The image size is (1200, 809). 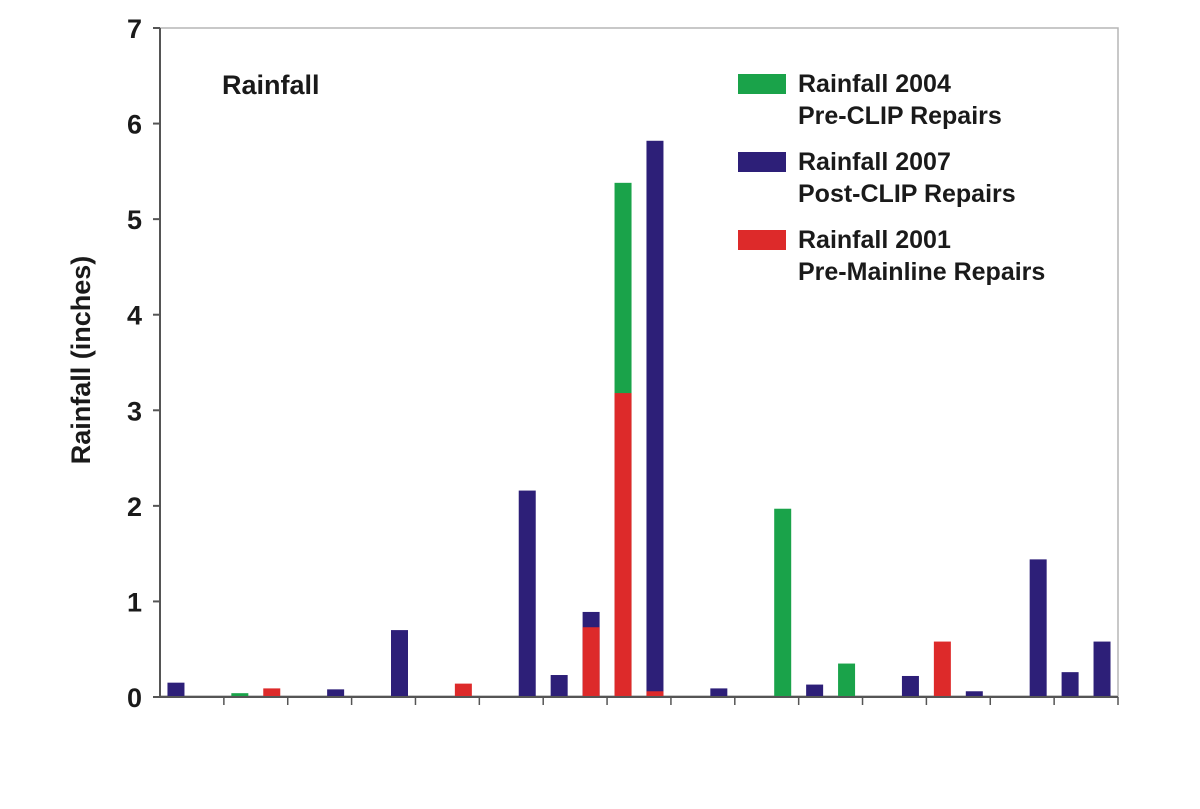 I want to click on y-tick-label: 4, so click(x=134, y=316).